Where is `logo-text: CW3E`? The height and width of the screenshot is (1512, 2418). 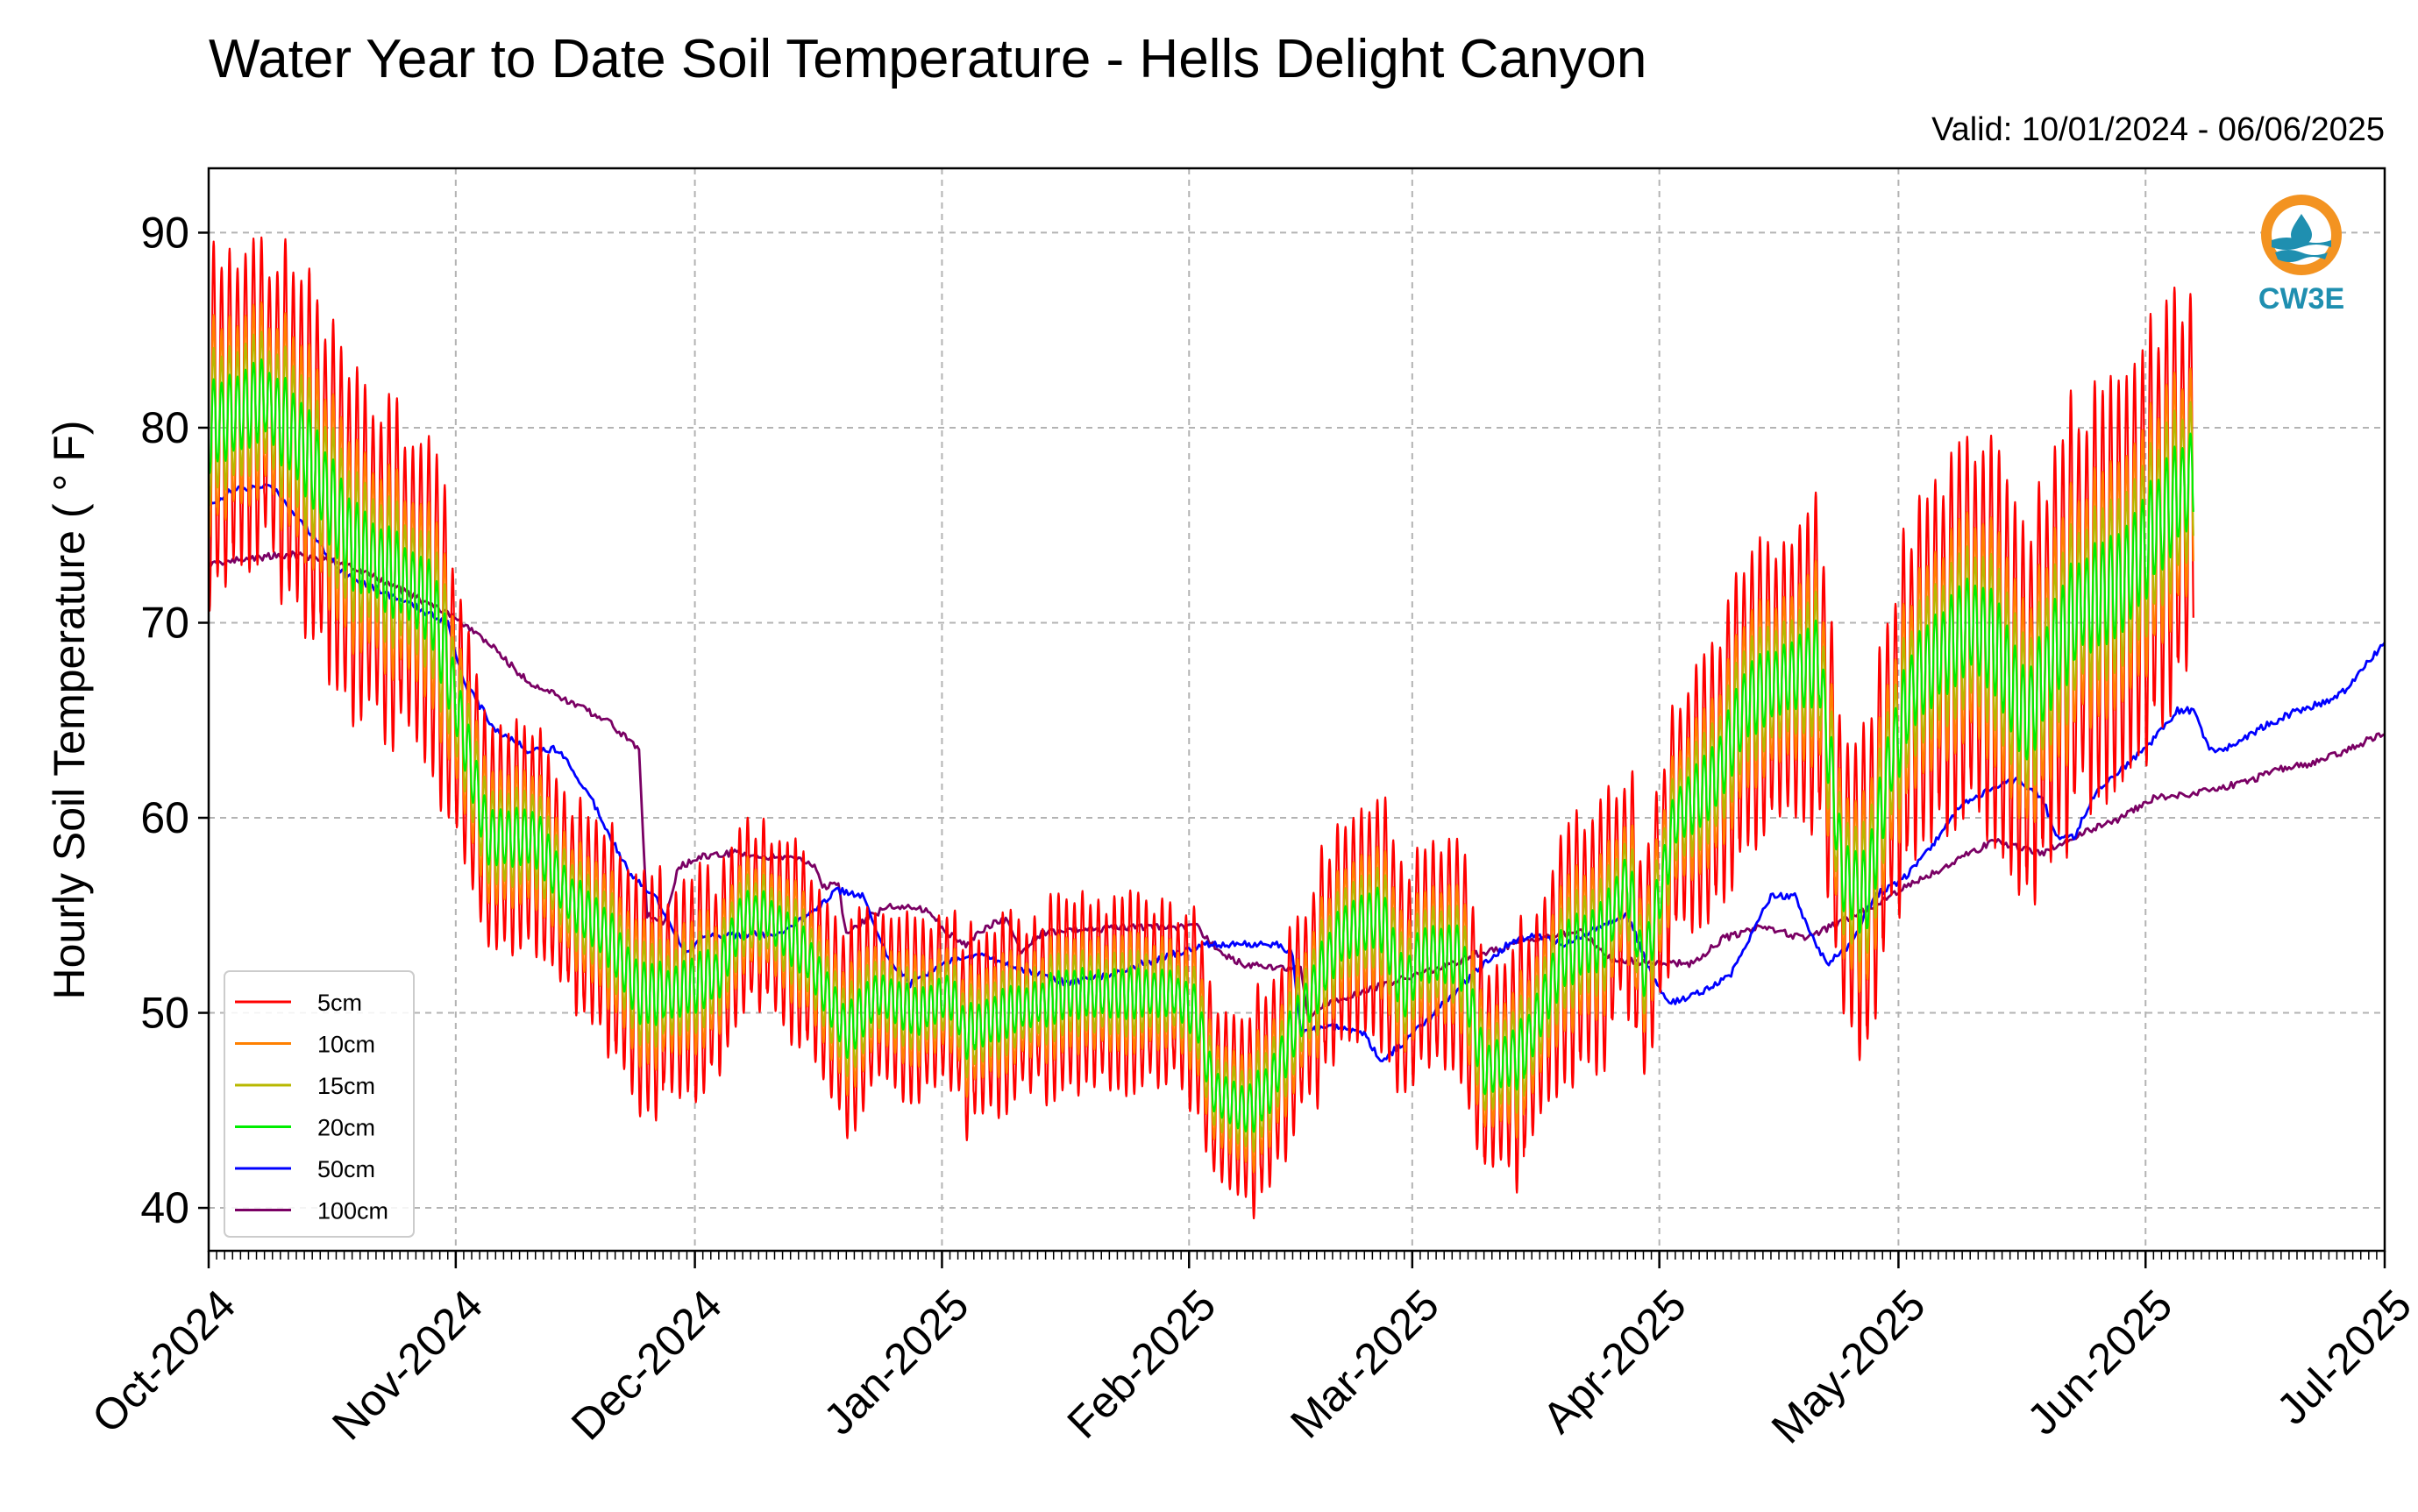
logo-text: CW3E is located at coordinates (2301, 299).